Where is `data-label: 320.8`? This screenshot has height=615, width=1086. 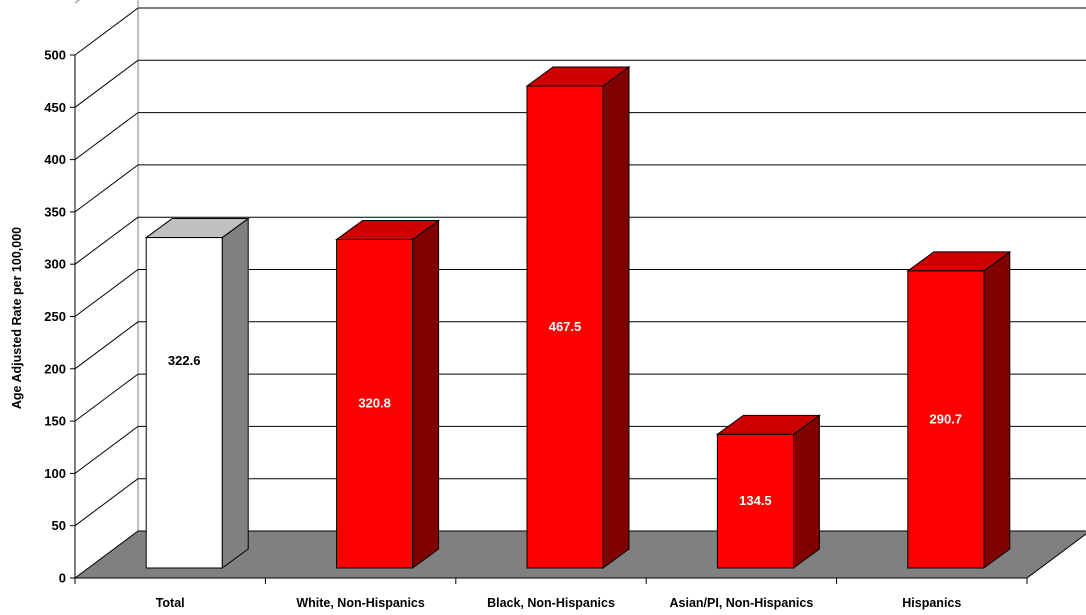
data-label: 320.8 is located at coordinates (374, 403).